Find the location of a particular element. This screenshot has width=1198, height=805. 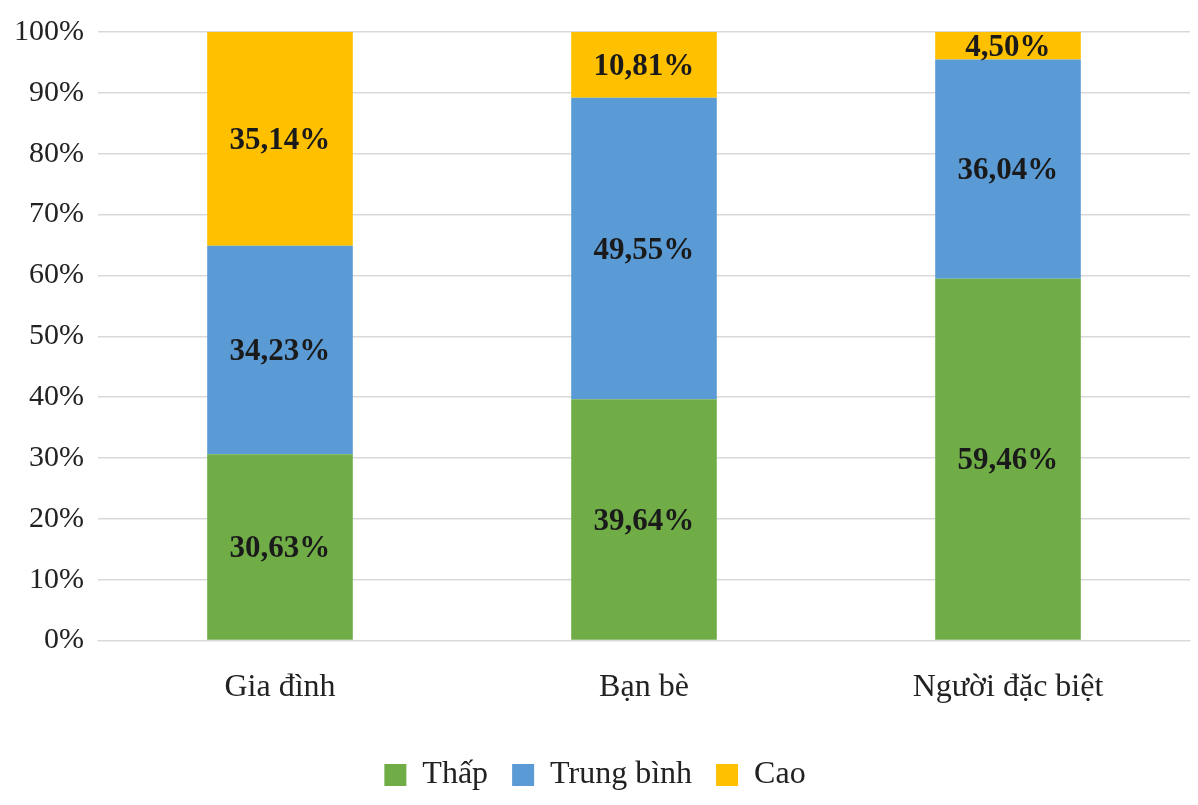

y-tick-label: 80% is located at coordinates (56, 151).